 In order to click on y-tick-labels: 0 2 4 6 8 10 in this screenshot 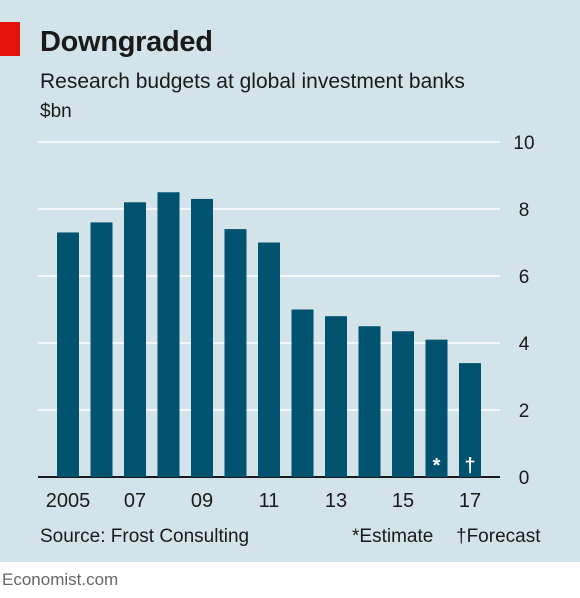, I will do `click(523, 311)`.